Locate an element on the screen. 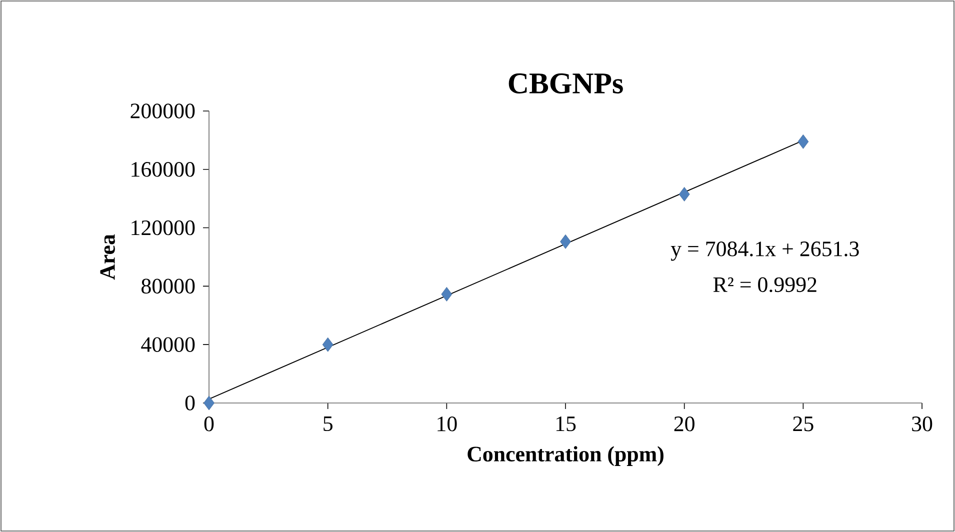  annotation: y = 7084.1x + 2651.3 is located at coordinates (764, 251).